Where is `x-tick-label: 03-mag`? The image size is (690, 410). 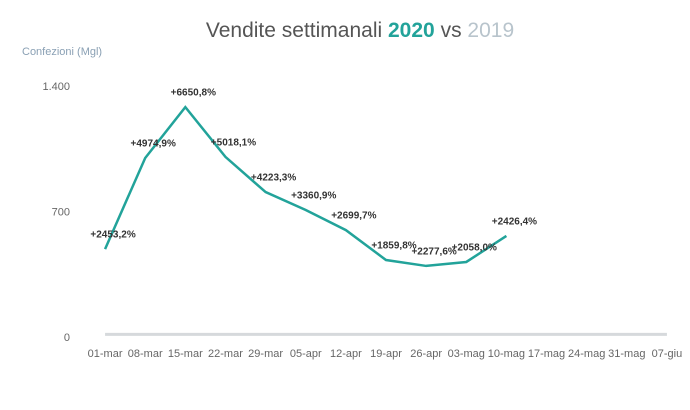 x-tick-label: 03-mag is located at coordinates (466, 354).